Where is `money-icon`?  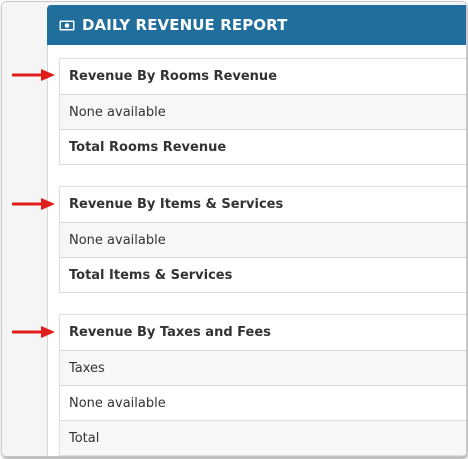
money-icon is located at coordinates (67, 25).